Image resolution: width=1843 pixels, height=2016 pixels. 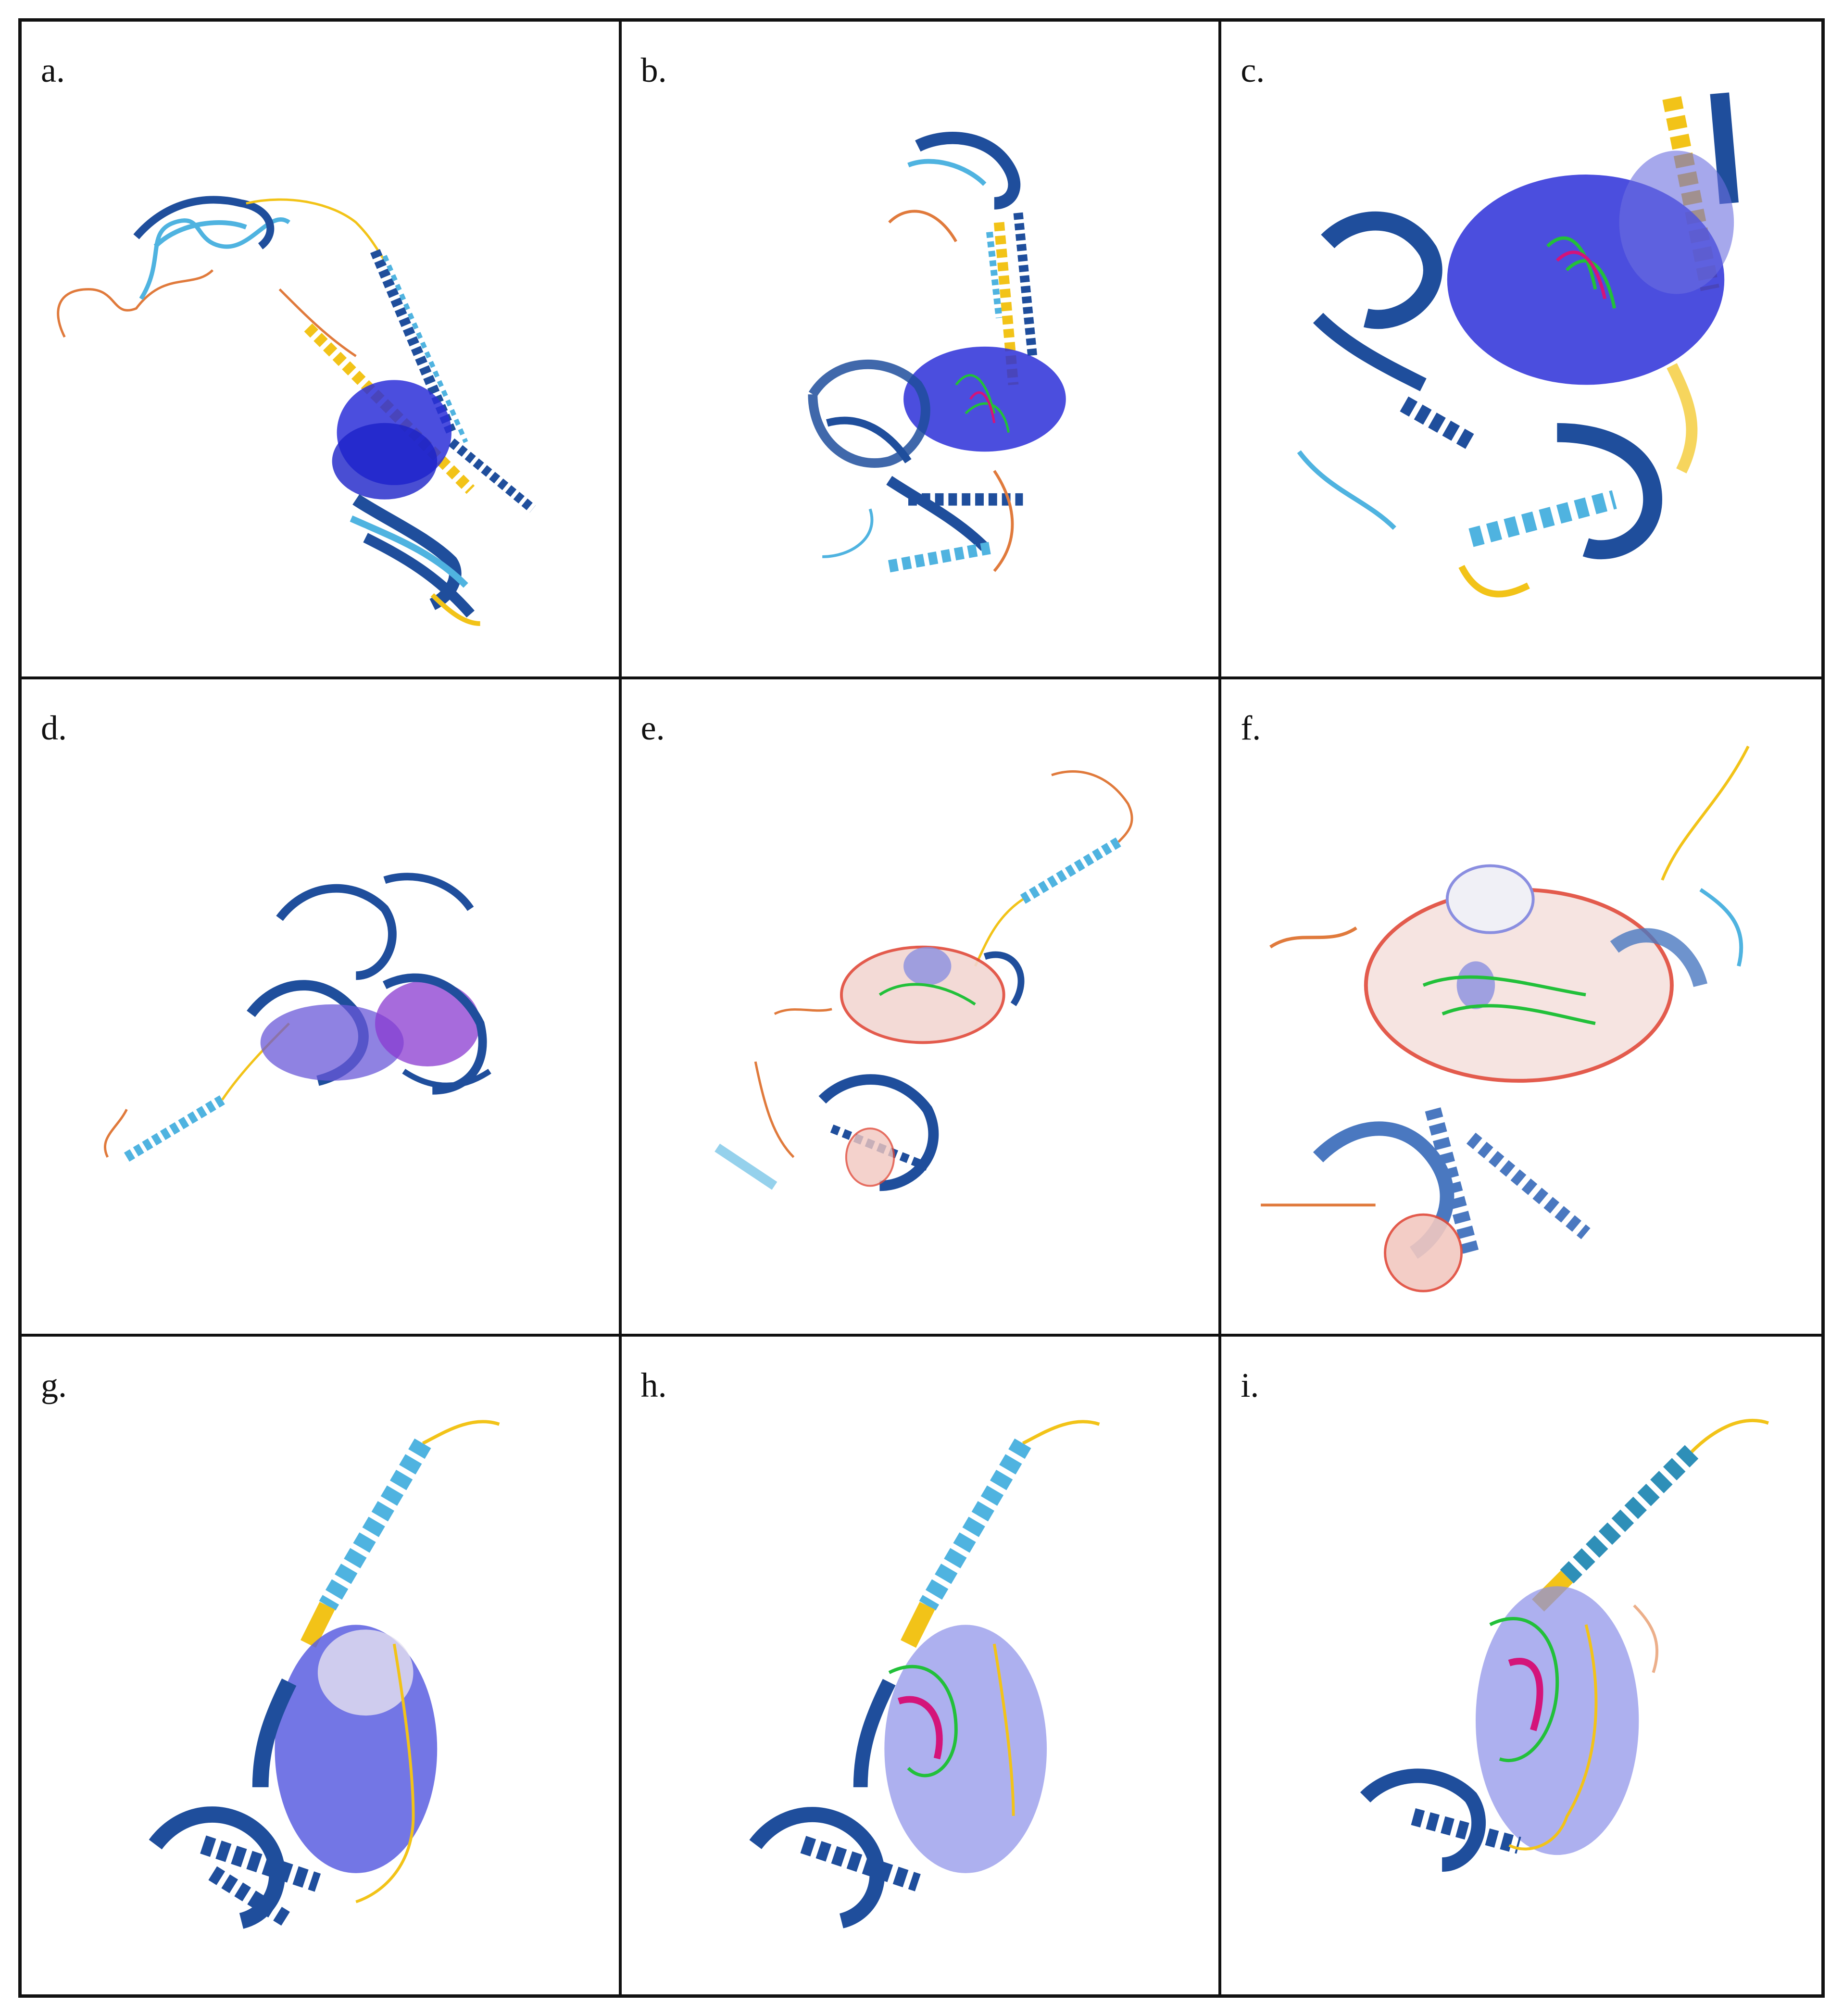 What do you see at coordinates (1253, 70) in the screenshot?
I see `panel-label: c.` at bounding box center [1253, 70].